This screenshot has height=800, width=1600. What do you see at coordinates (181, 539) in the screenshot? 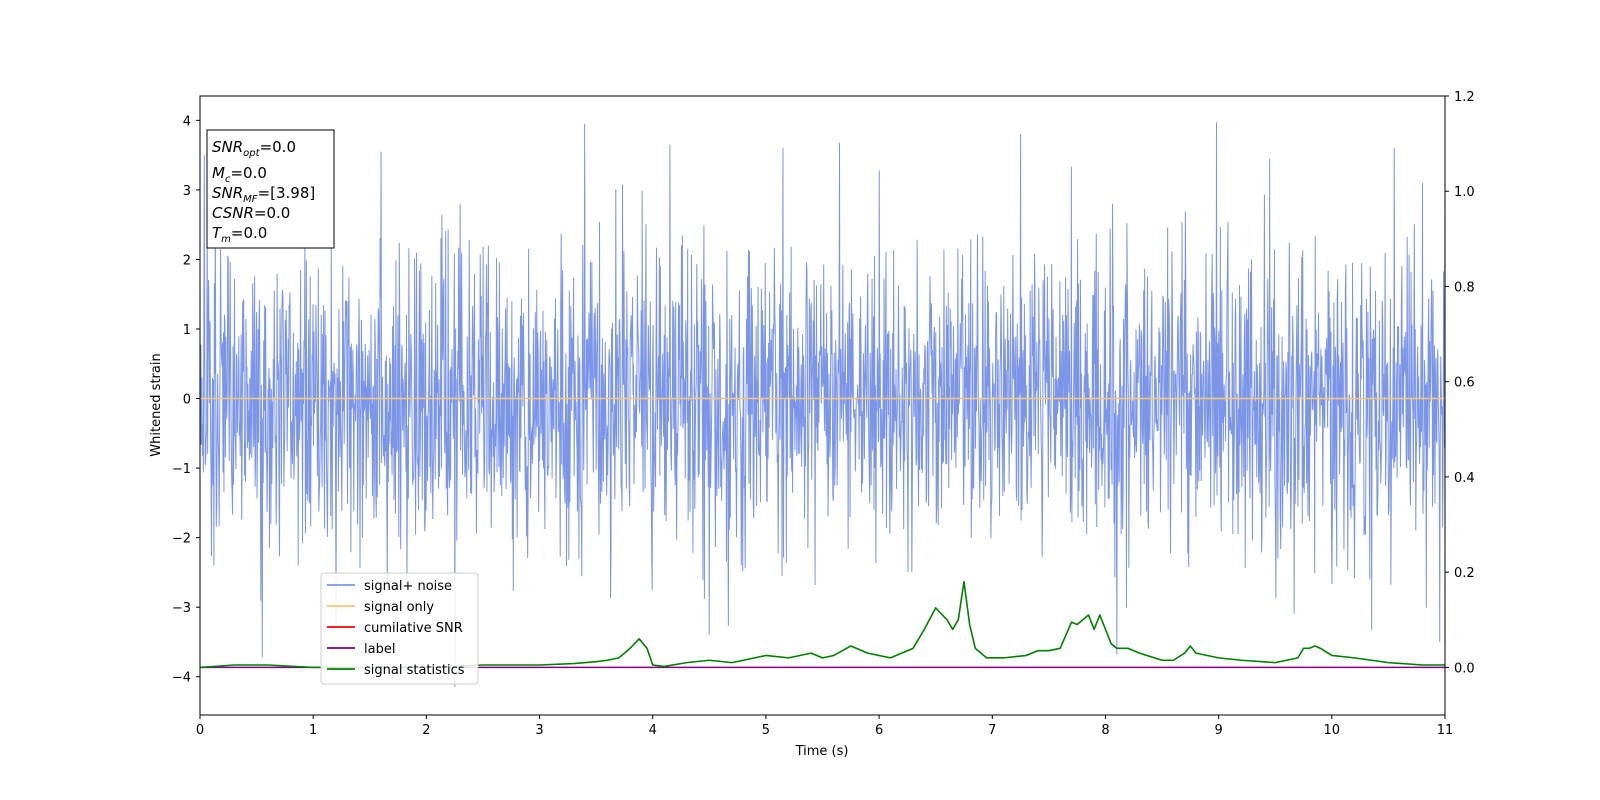
I see `y-left-tick-label: −2` at bounding box center [181, 539].